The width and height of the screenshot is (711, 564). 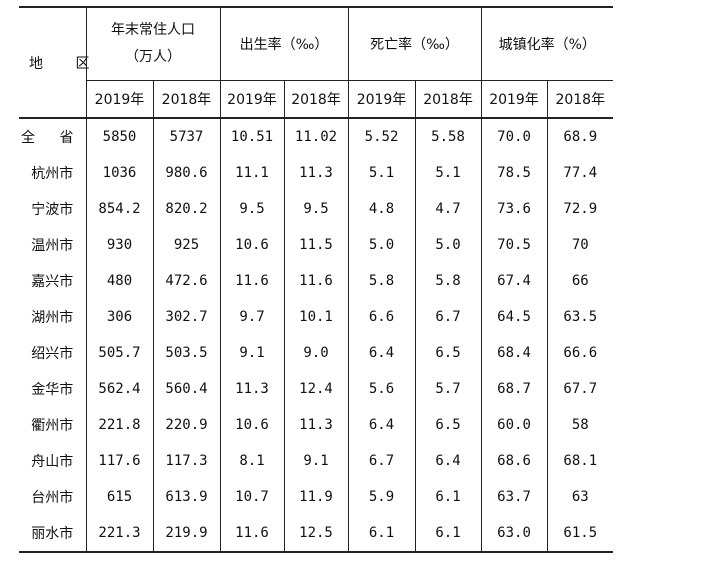 I want to click on birth-2019-header: 2019年, so click(x=251, y=99).